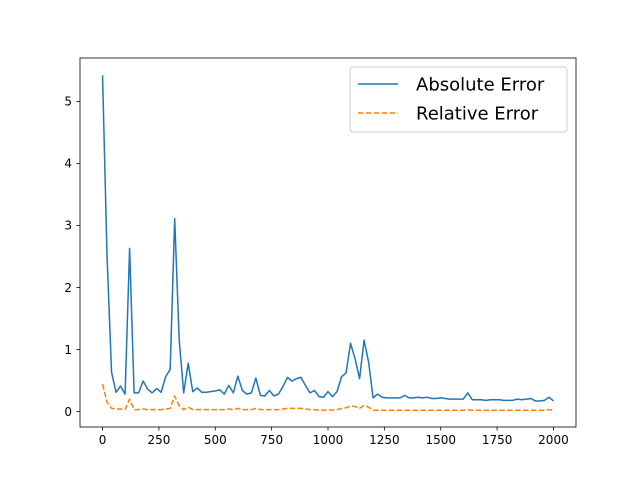 The image size is (640, 480). What do you see at coordinates (68, 412) in the screenshot?
I see `y-tick-label: 0` at bounding box center [68, 412].